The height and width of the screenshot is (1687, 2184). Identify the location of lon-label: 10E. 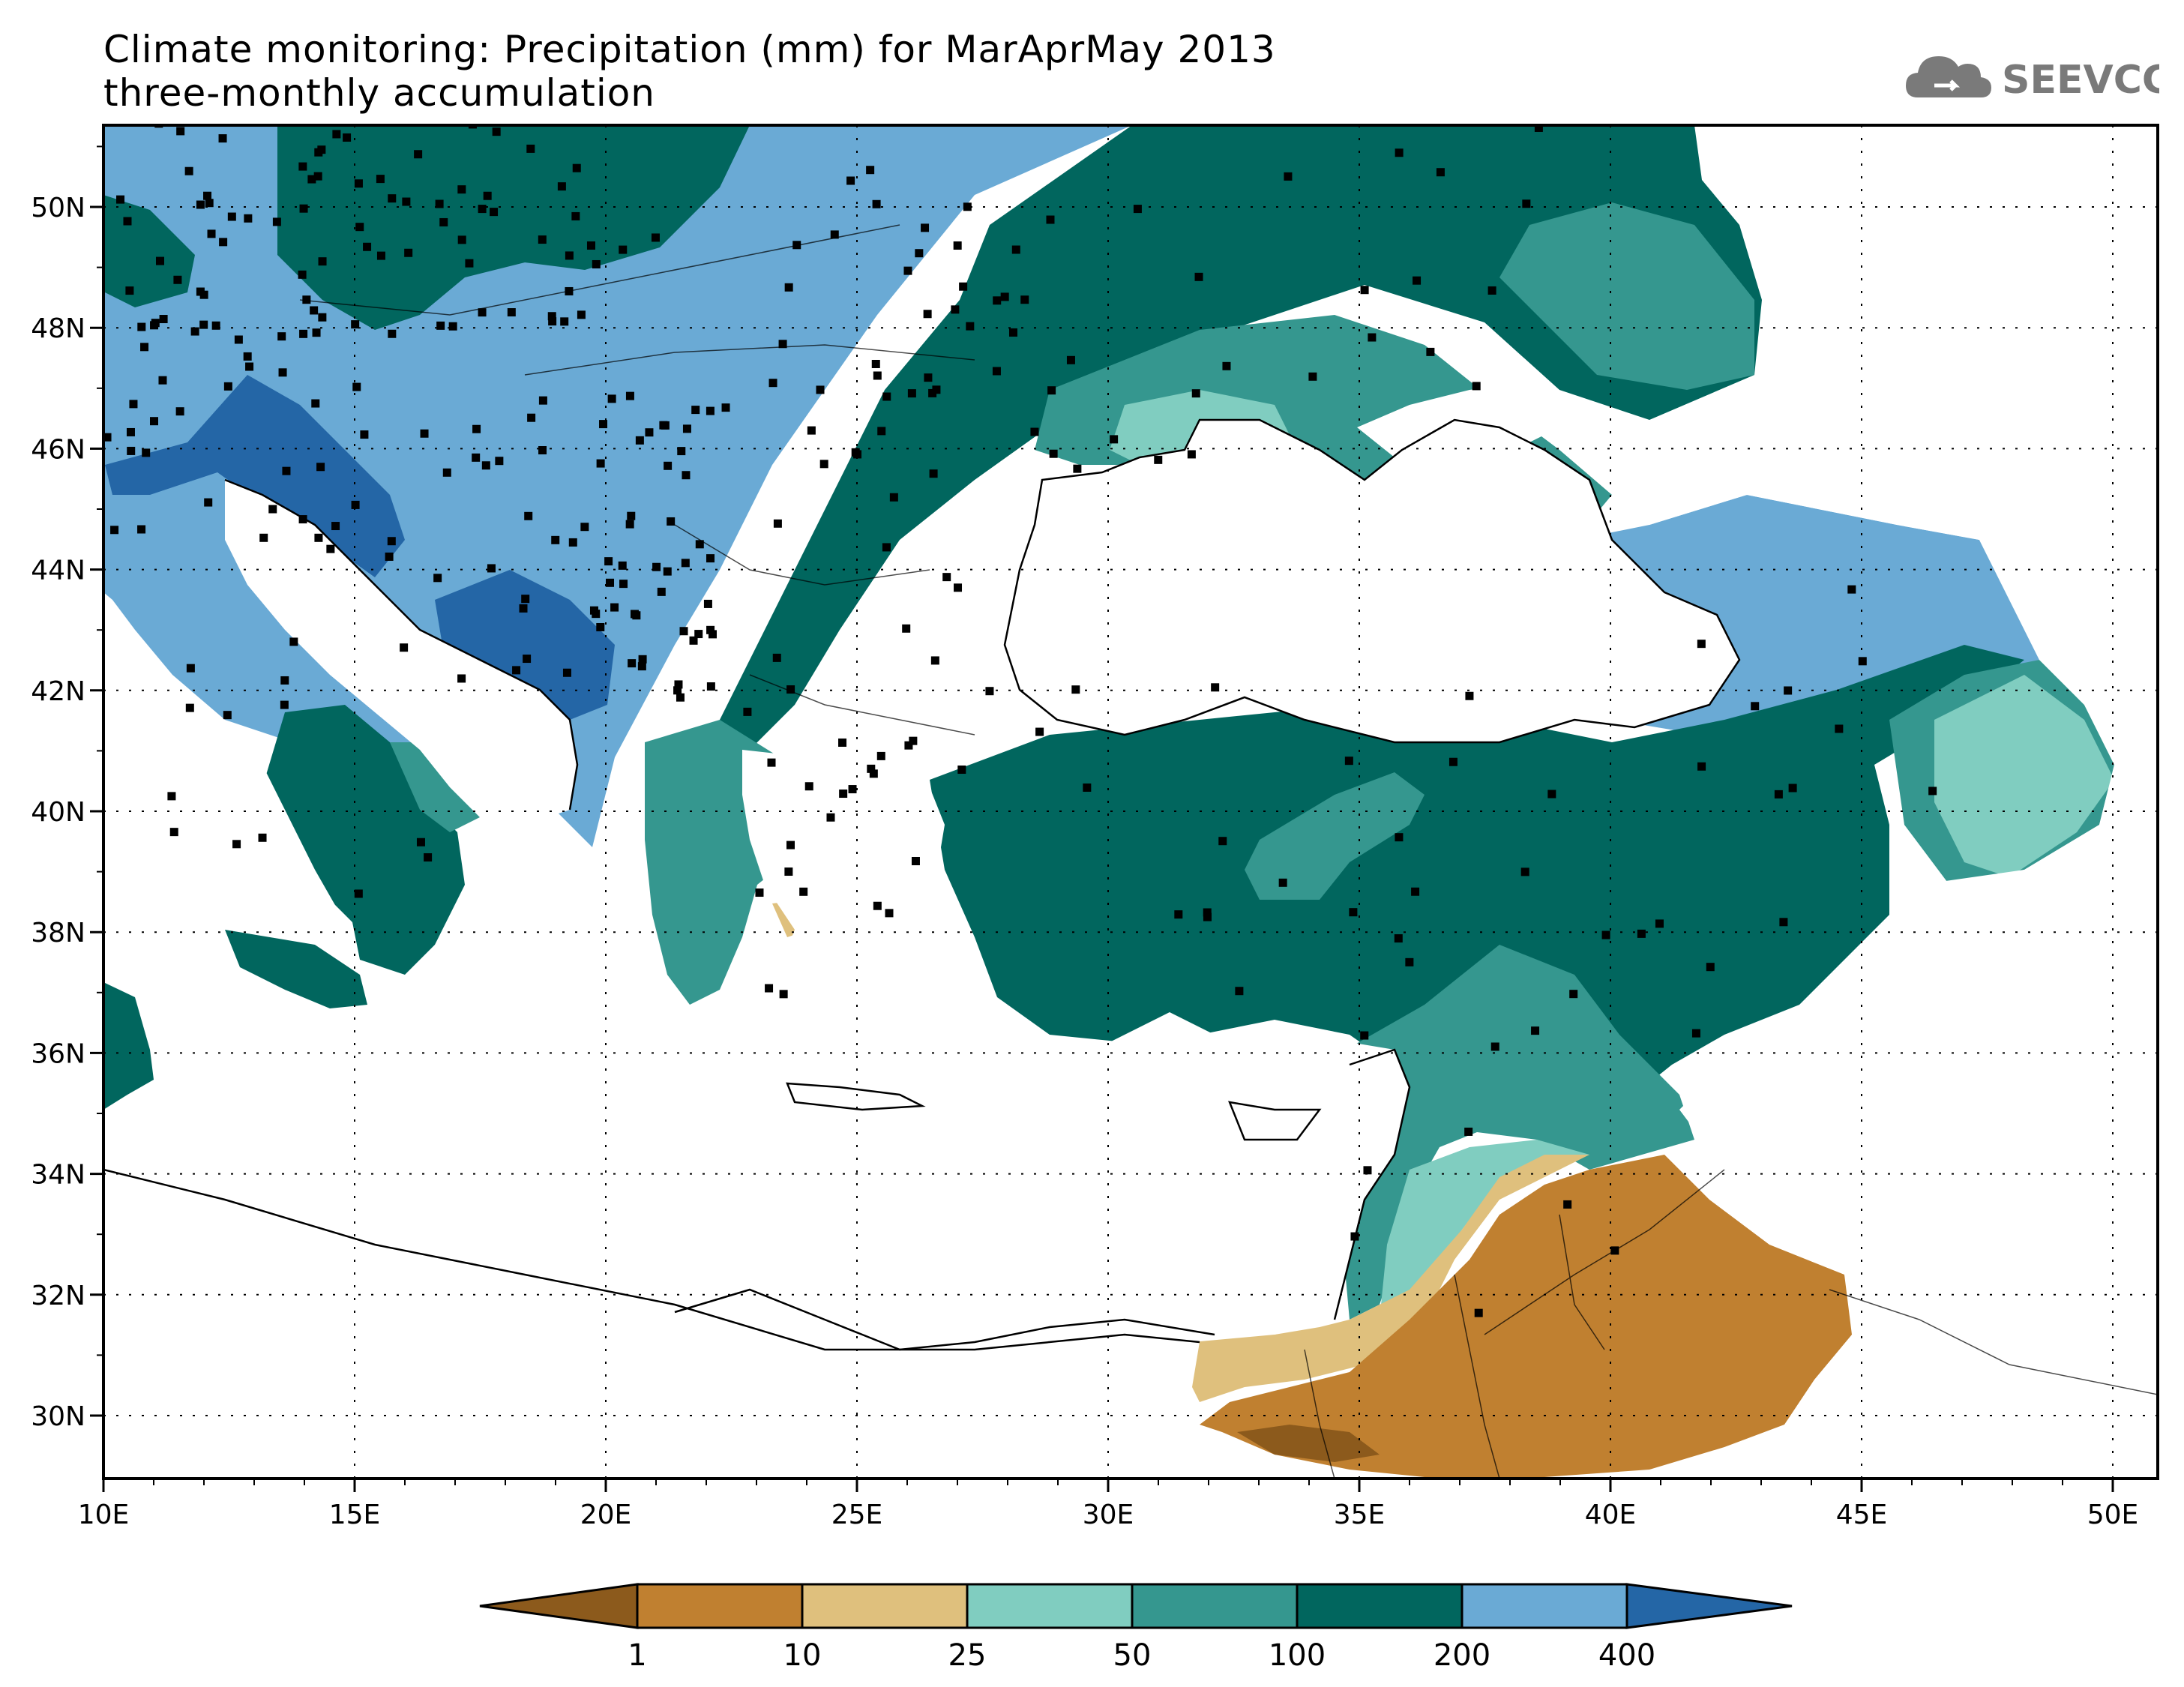
(104, 1515).